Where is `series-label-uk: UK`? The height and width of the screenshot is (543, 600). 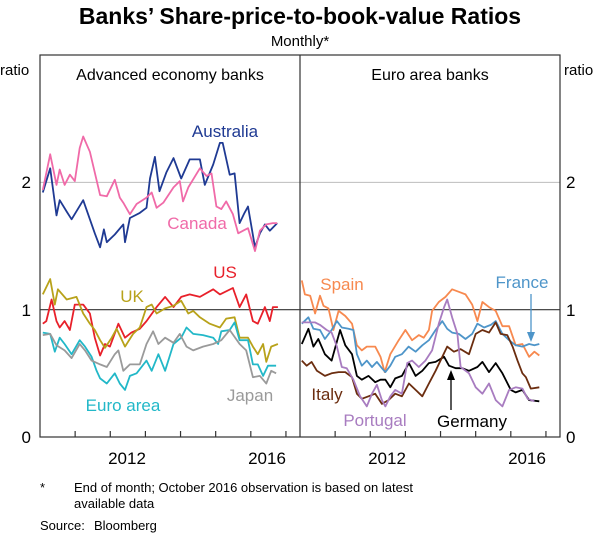 series-label-uk: UK is located at coordinates (132, 296).